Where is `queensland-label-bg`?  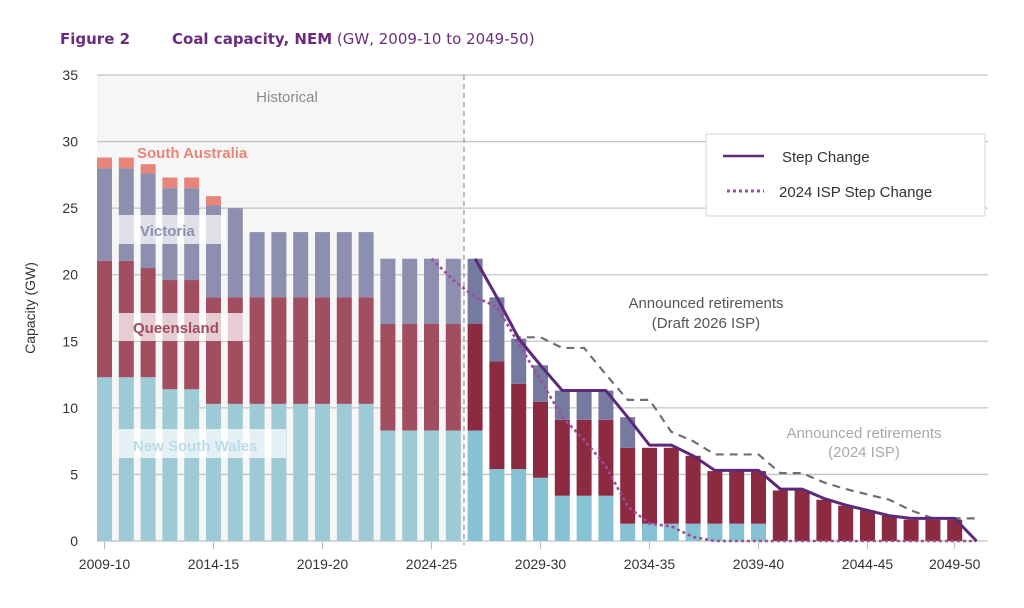 queensland-label-bg is located at coordinates (180, 327).